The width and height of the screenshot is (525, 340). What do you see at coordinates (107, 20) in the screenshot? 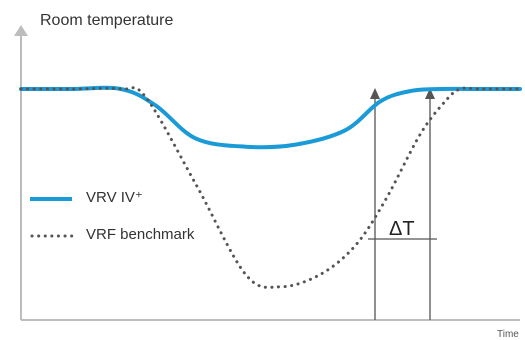
I see `y-axis-label: Room temperature` at bounding box center [107, 20].